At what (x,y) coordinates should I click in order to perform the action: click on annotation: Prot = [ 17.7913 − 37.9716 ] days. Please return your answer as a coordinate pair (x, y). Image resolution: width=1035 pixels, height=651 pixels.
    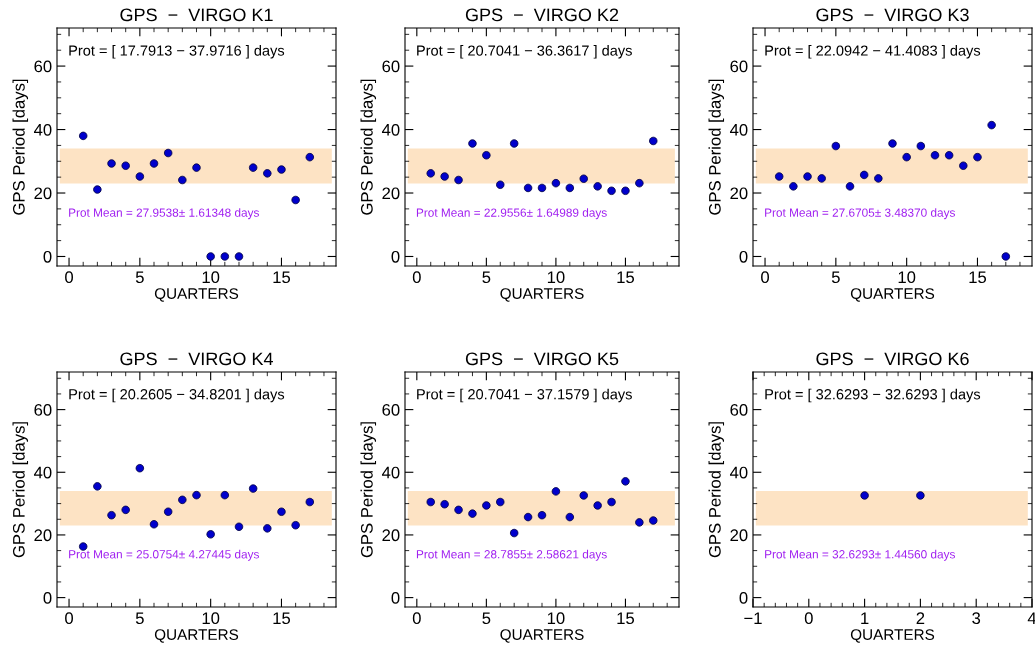
    Looking at the image, I should click on (177, 52).